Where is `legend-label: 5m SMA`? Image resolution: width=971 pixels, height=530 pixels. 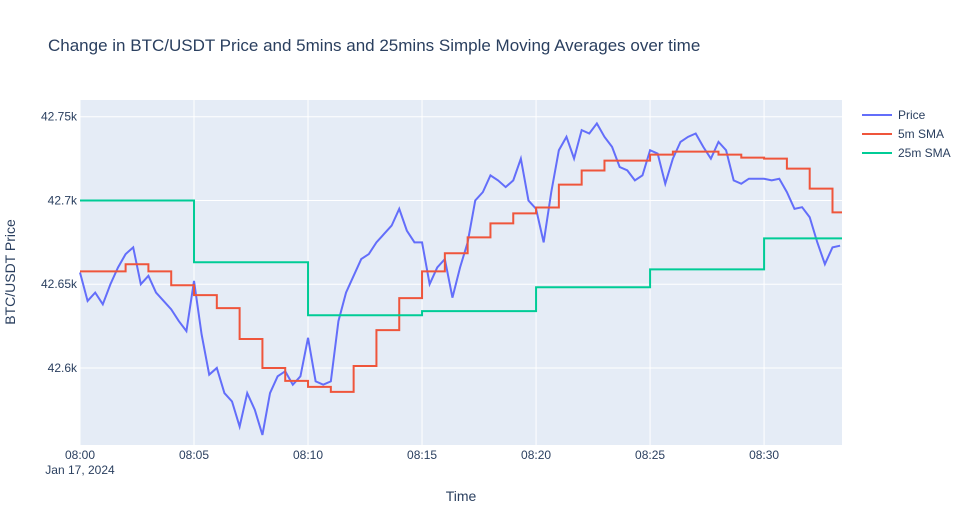
legend-label: 5m SMA is located at coordinates (921, 134).